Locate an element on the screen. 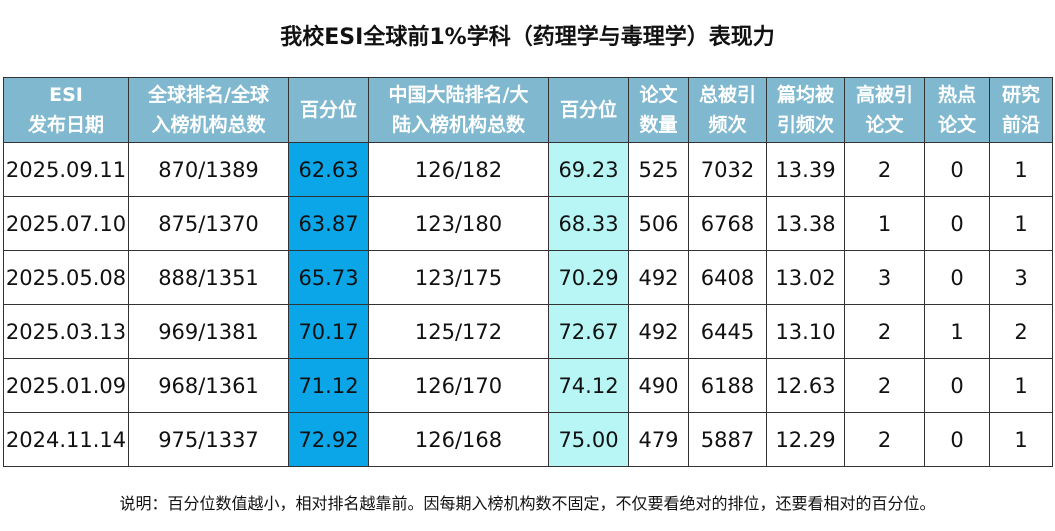  avg-citations-cell: 13.02 is located at coordinates (805, 277).